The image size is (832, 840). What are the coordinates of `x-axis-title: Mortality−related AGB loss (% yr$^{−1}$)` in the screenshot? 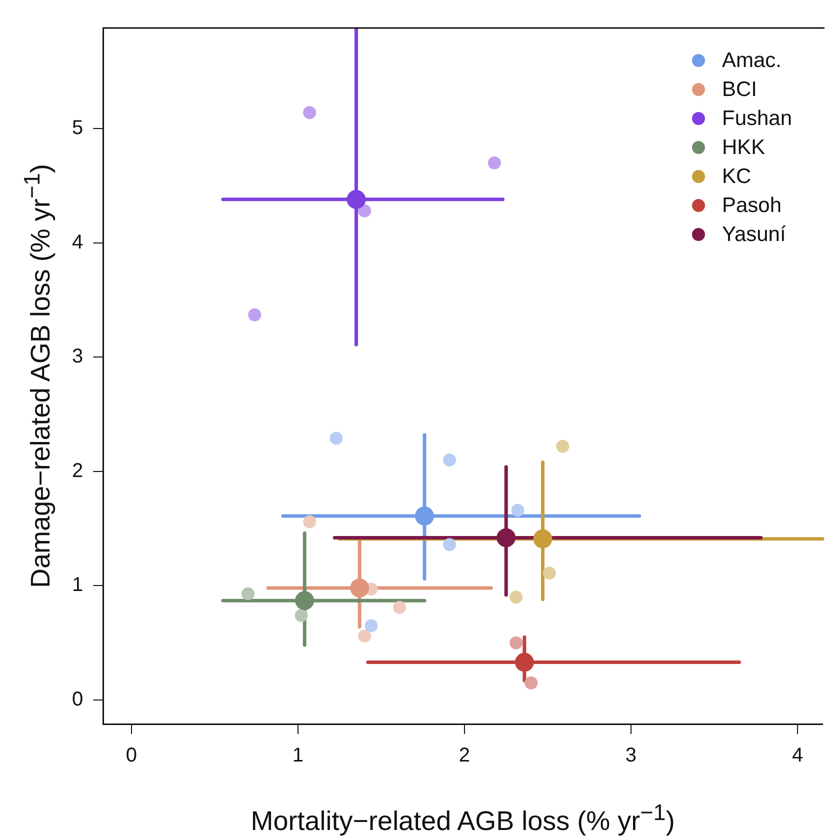 It's located at (462, 818).